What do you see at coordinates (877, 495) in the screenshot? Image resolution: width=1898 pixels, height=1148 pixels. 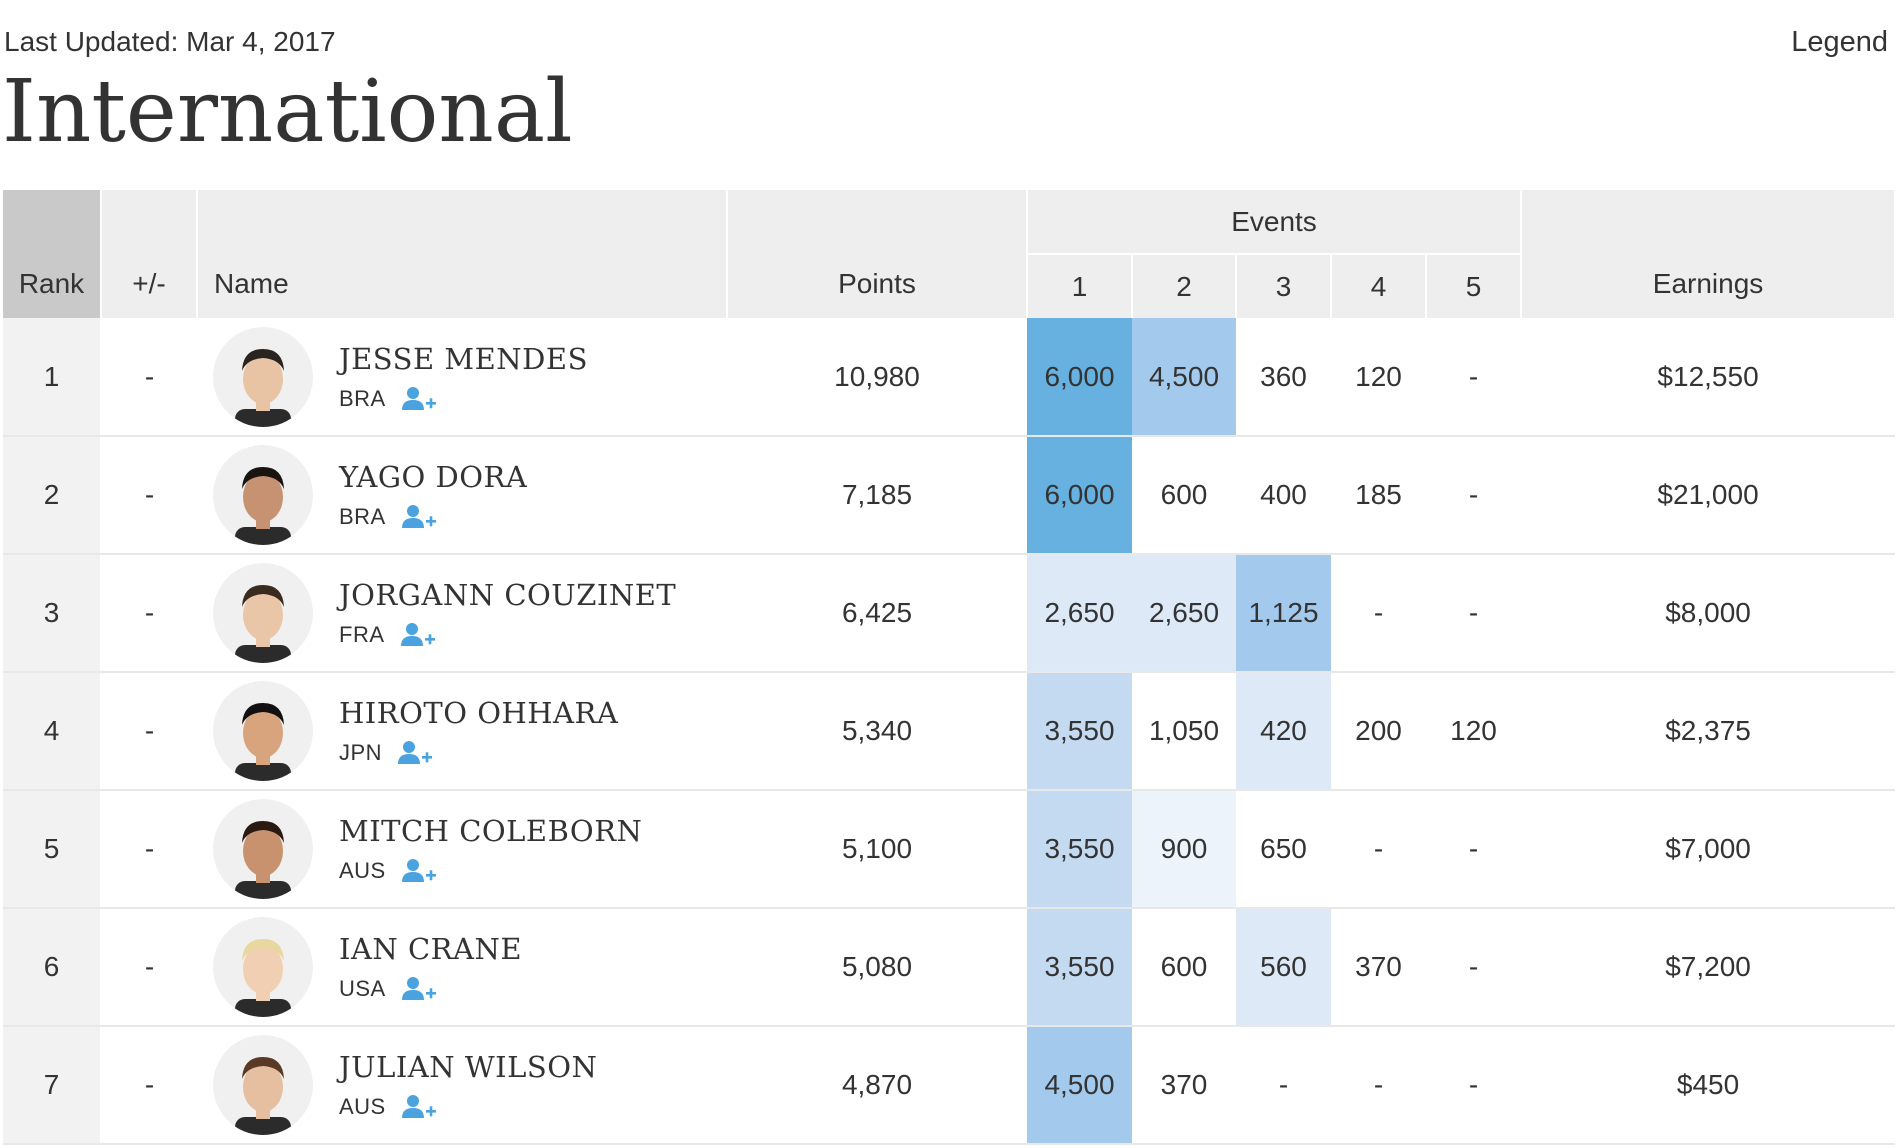 I see `points-cell: 7,185` at bounding box center [877, 495].